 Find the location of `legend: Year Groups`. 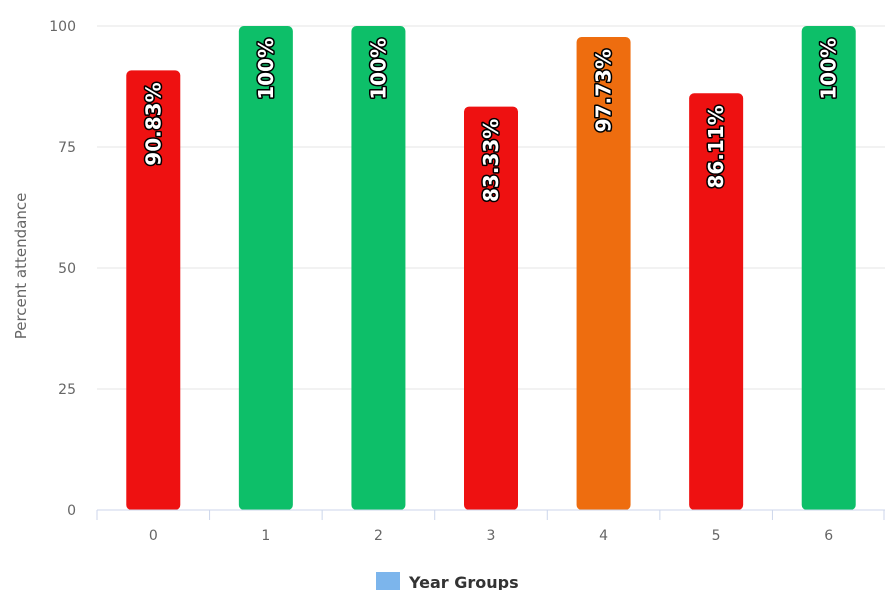

legend: Year Groups is located at coordinates (447, 581).